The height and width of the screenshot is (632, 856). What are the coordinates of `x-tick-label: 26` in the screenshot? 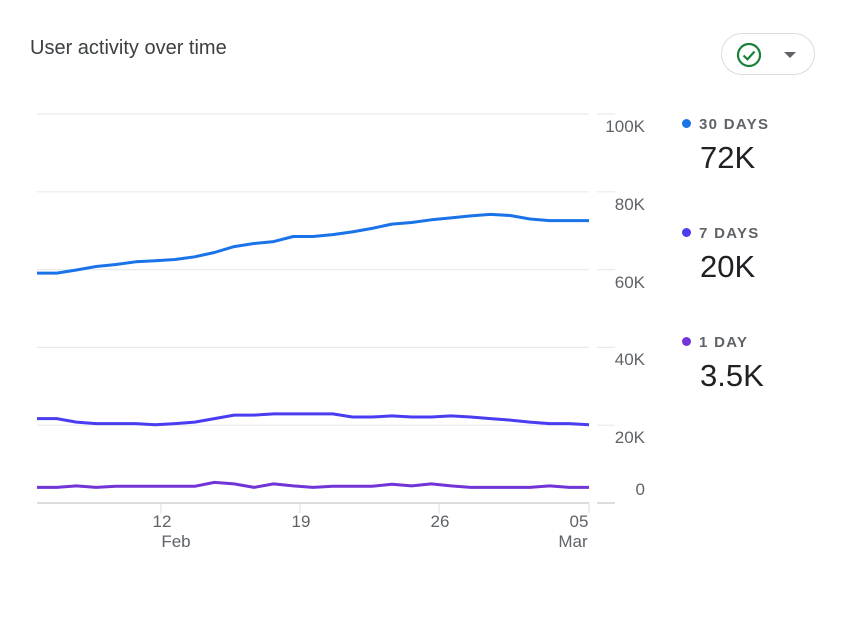 It's located at (440, 521).